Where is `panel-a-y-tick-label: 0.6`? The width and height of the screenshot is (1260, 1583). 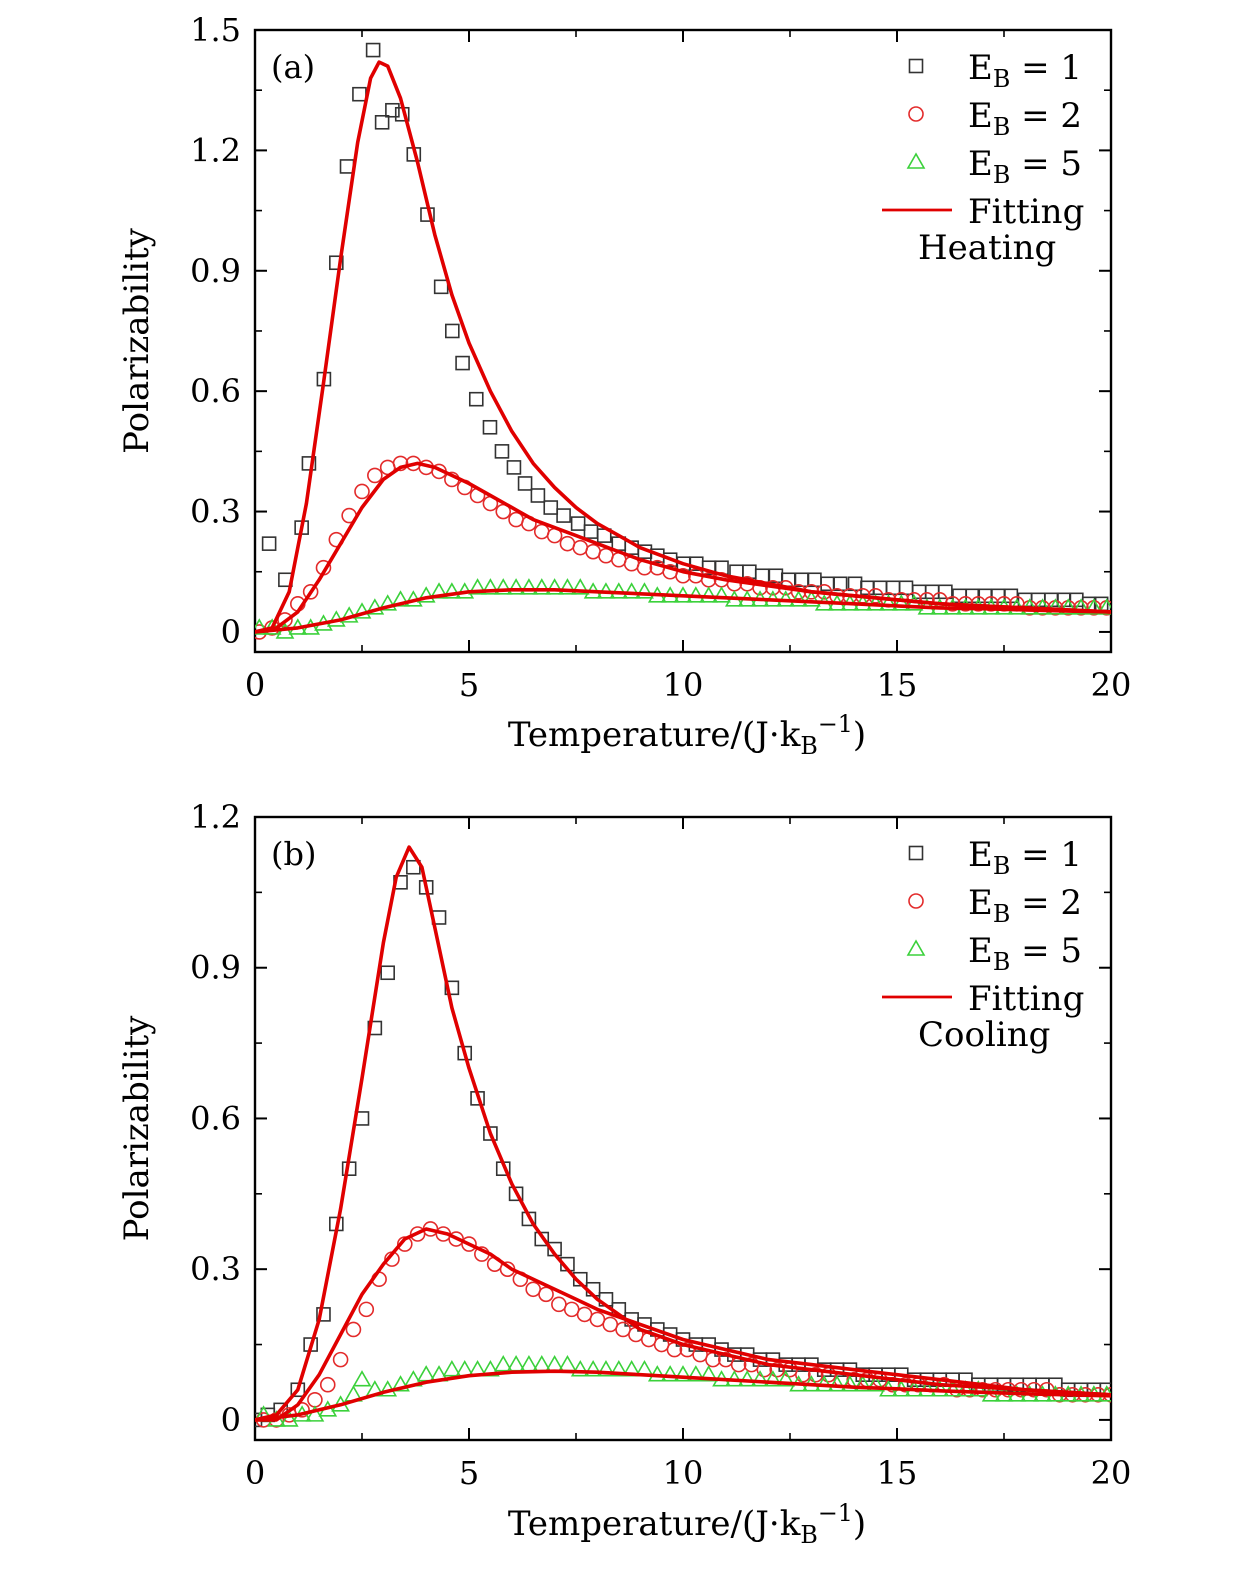 panel-a-y-tick-label: 0.6 is located at coordinates (215, 391).